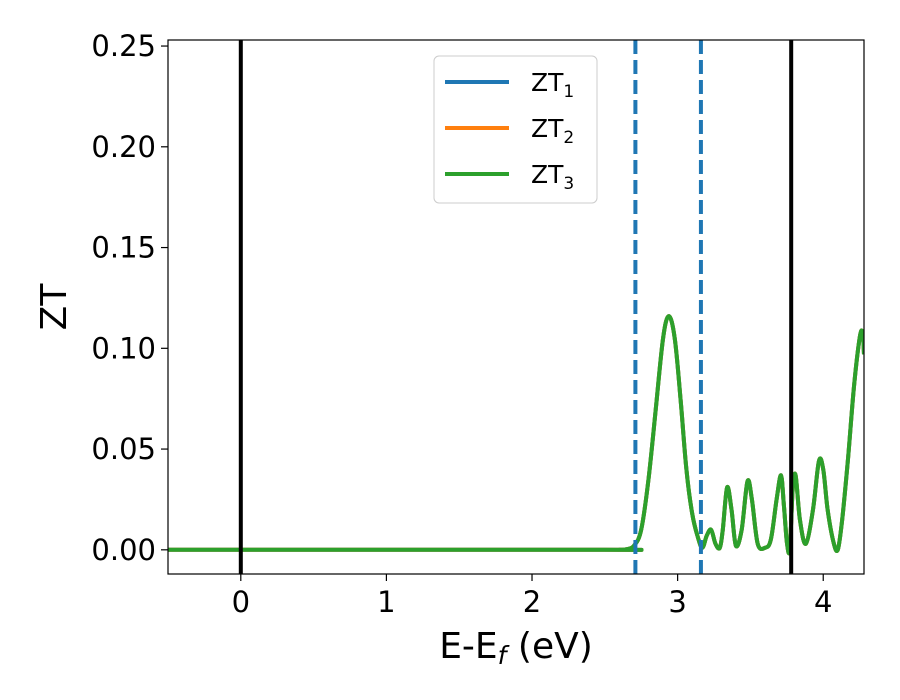 The width and height of the screenshot is (900, 700). What do you see at coordinates (123, 449) in the screenshot?
I see `y-tick-label: 0.05` at bounding box center [123, 449].